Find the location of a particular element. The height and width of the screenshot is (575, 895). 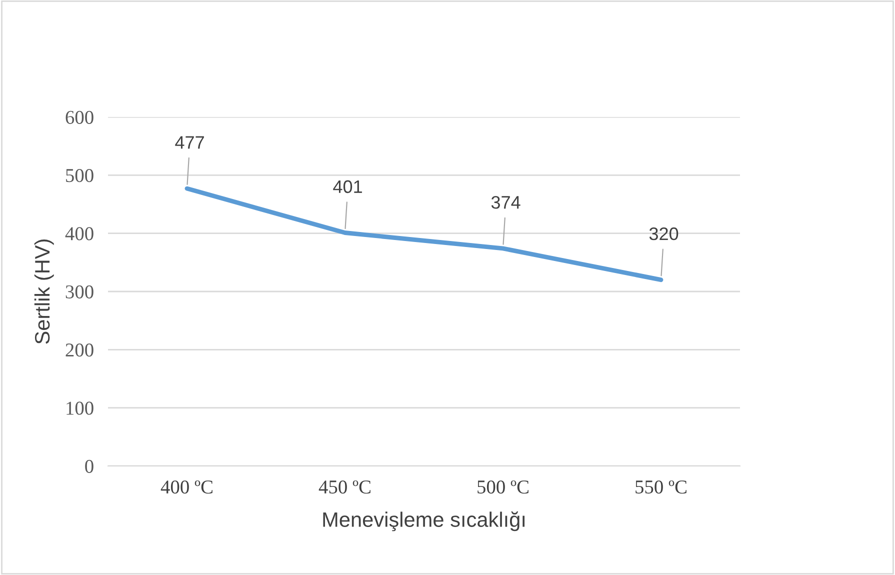

y-axis-title: Sertlik (HV) is located at coordinates (44, 292).